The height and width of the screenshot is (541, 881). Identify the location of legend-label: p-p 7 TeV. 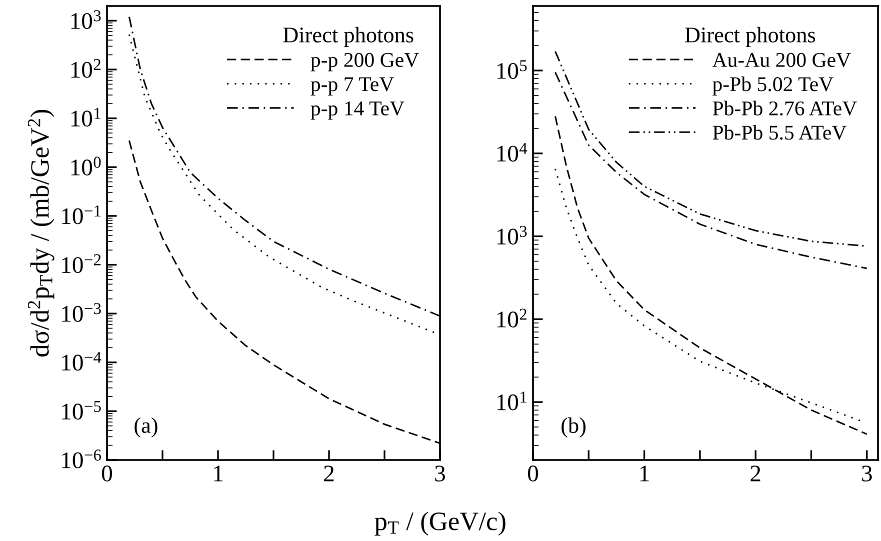
(352, 86).